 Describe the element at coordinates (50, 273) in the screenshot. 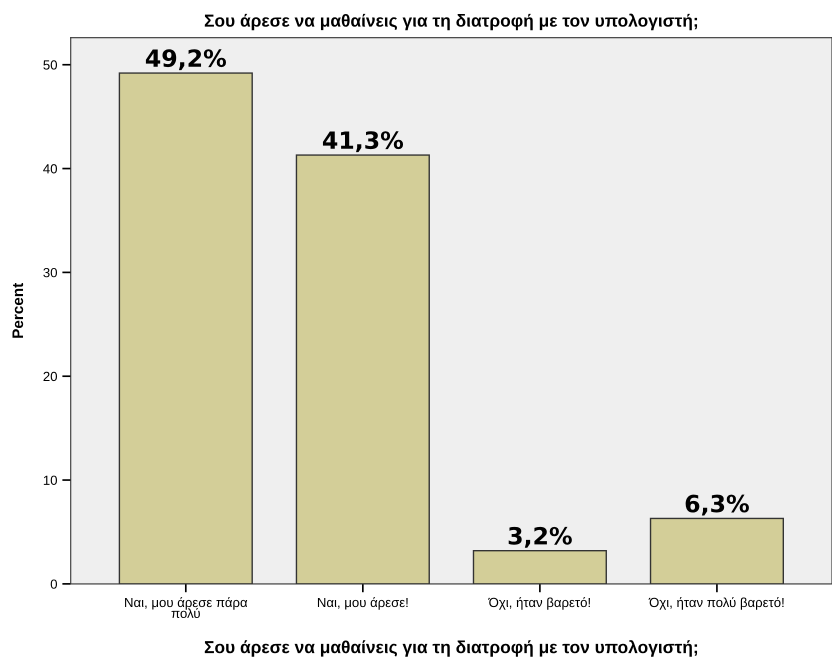

I see `y-tick-label: 30` at that location.